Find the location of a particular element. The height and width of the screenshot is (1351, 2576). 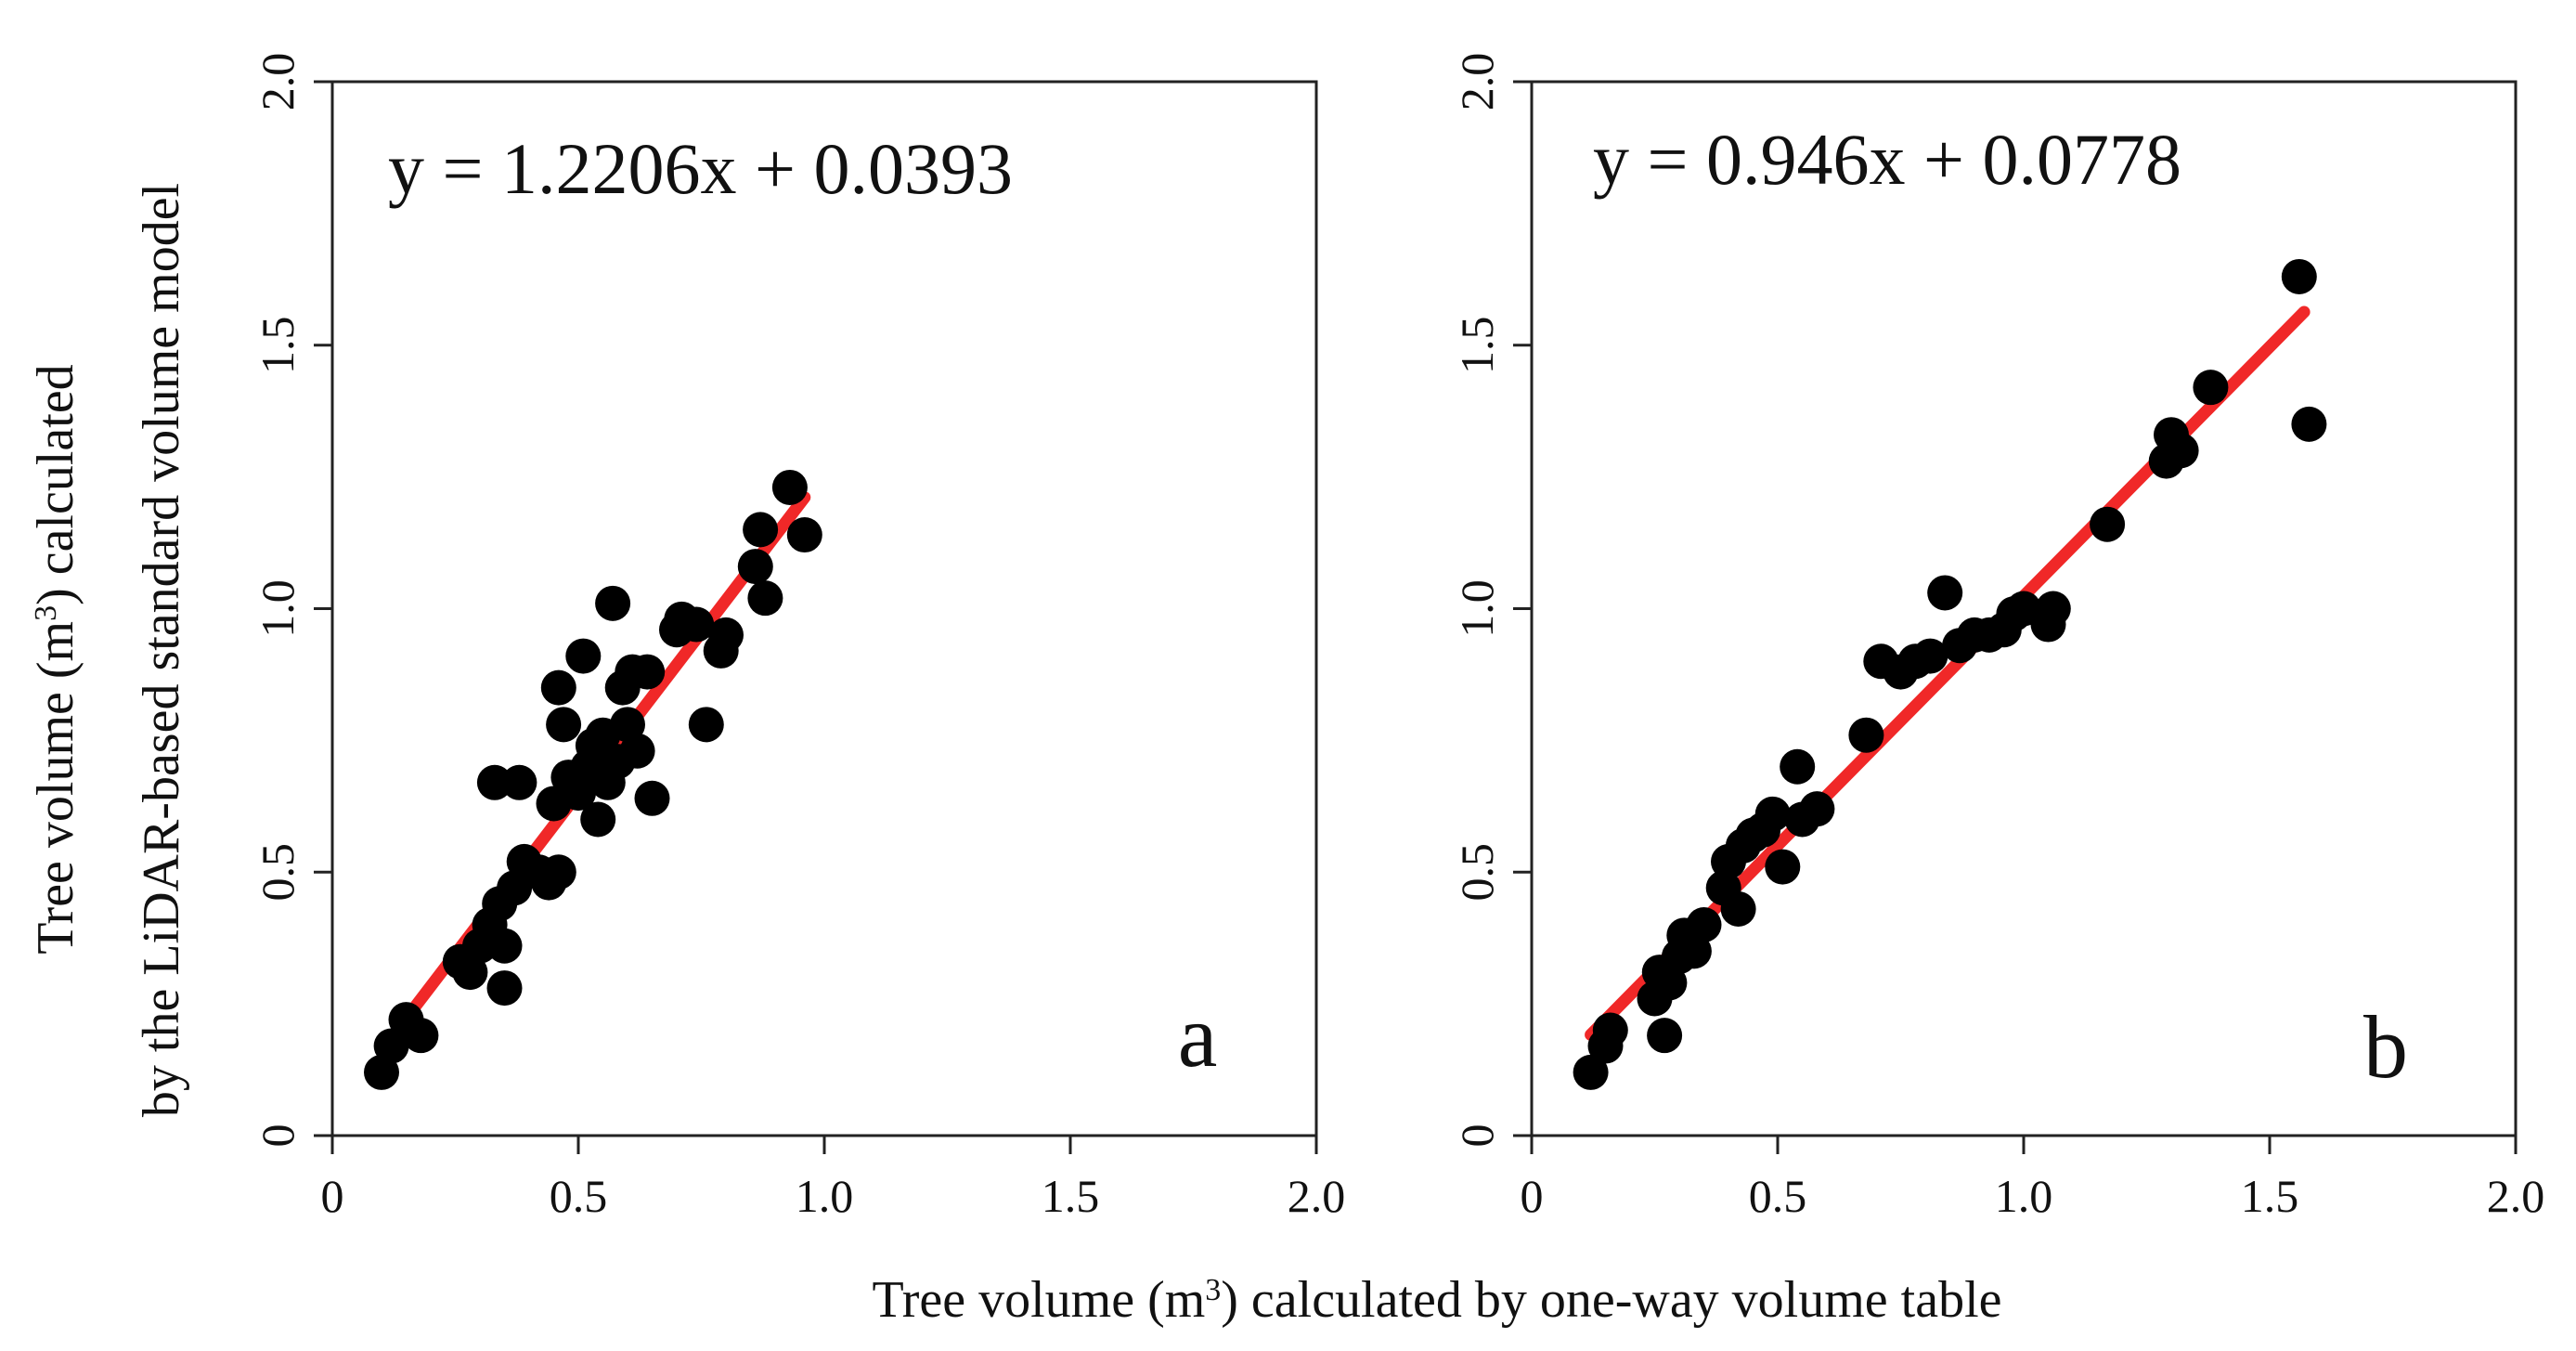

panel-b-x-tick-label: 1.0 is located at coordinates (2024, 1196).